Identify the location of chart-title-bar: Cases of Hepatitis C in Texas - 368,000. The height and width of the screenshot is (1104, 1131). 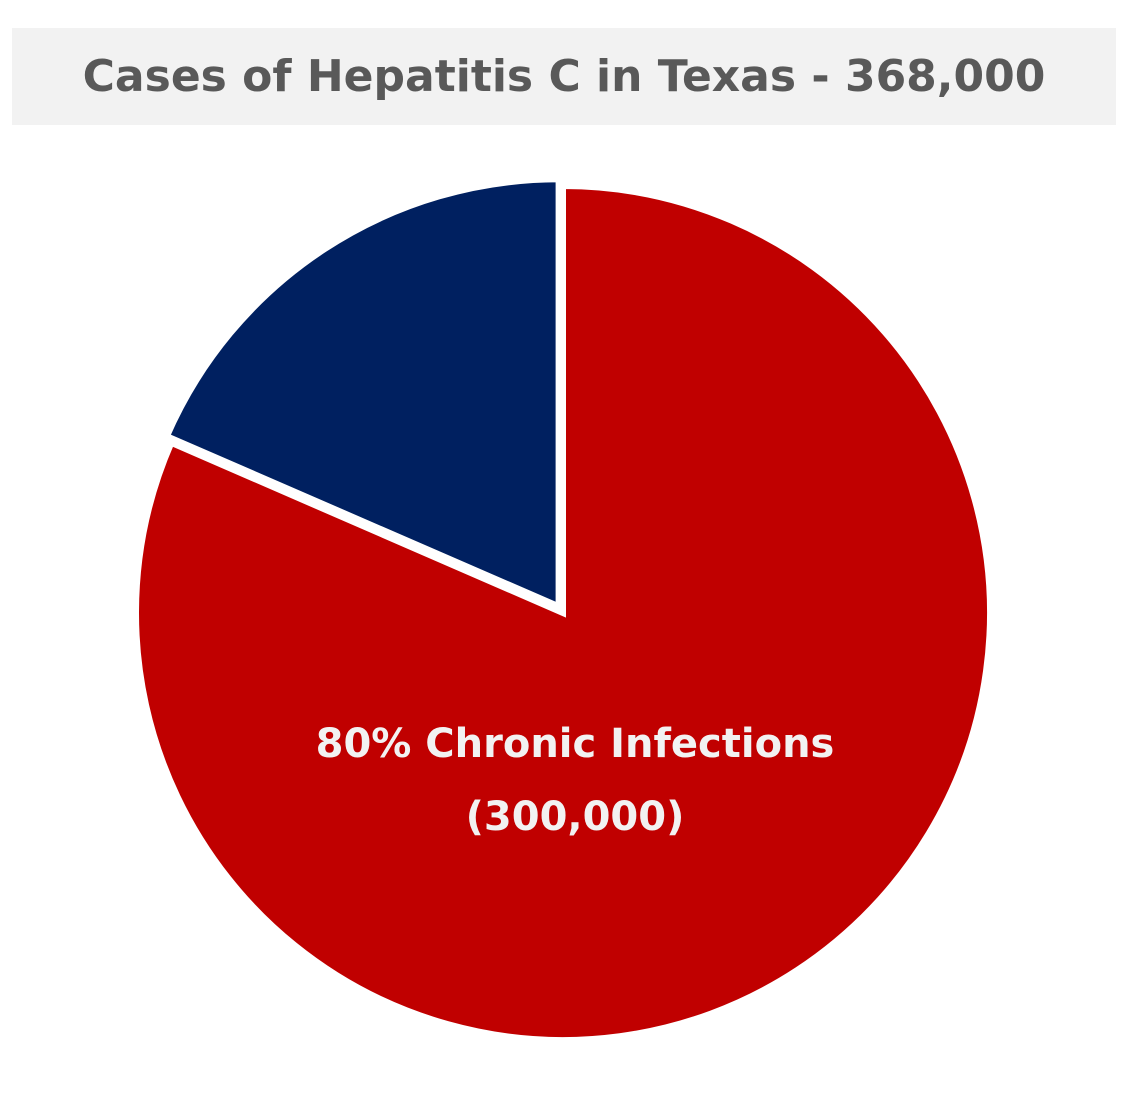
(564, 76).